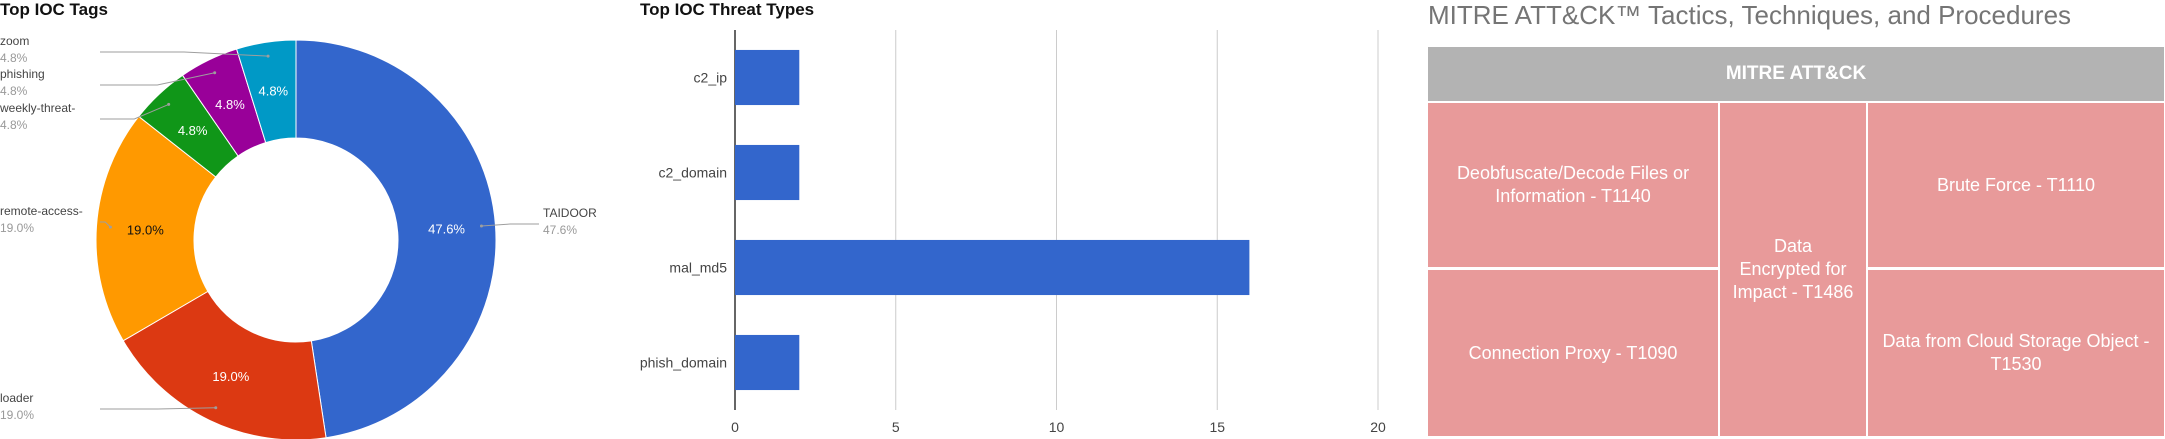  What do you see at coordinates (1573, 353) in the screenshot?
I see `mitre-cell-t1090: Connection Proxy - T1090` at bounding box center [1573, 353].